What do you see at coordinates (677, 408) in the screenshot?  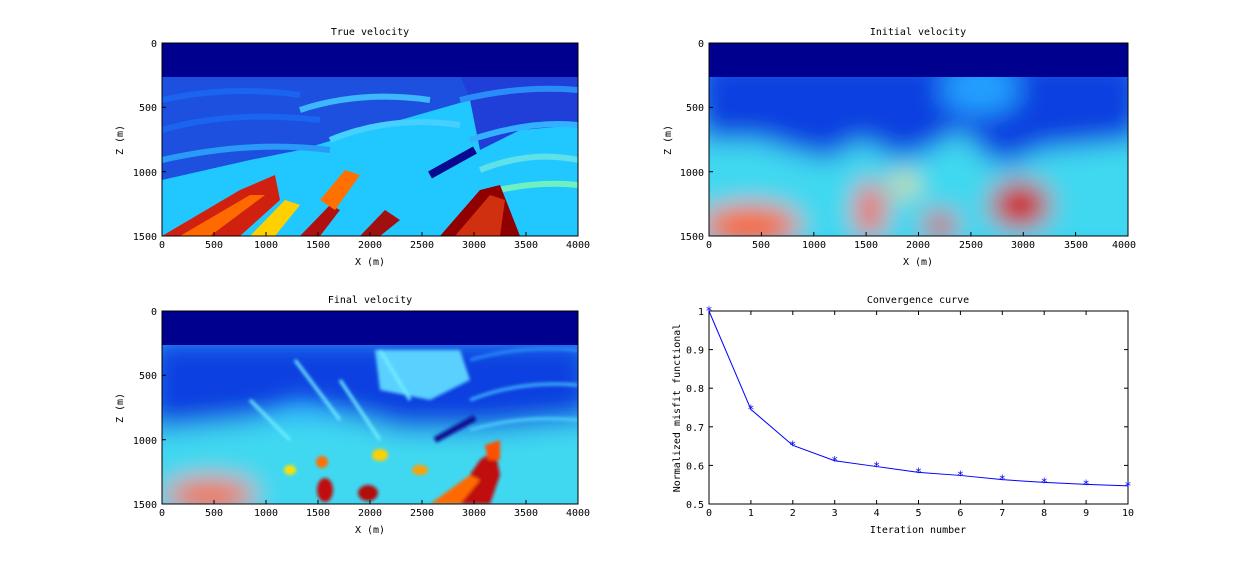 I see `y-axis-label: Normalized misfit functional` at bounding box center [677, 408].